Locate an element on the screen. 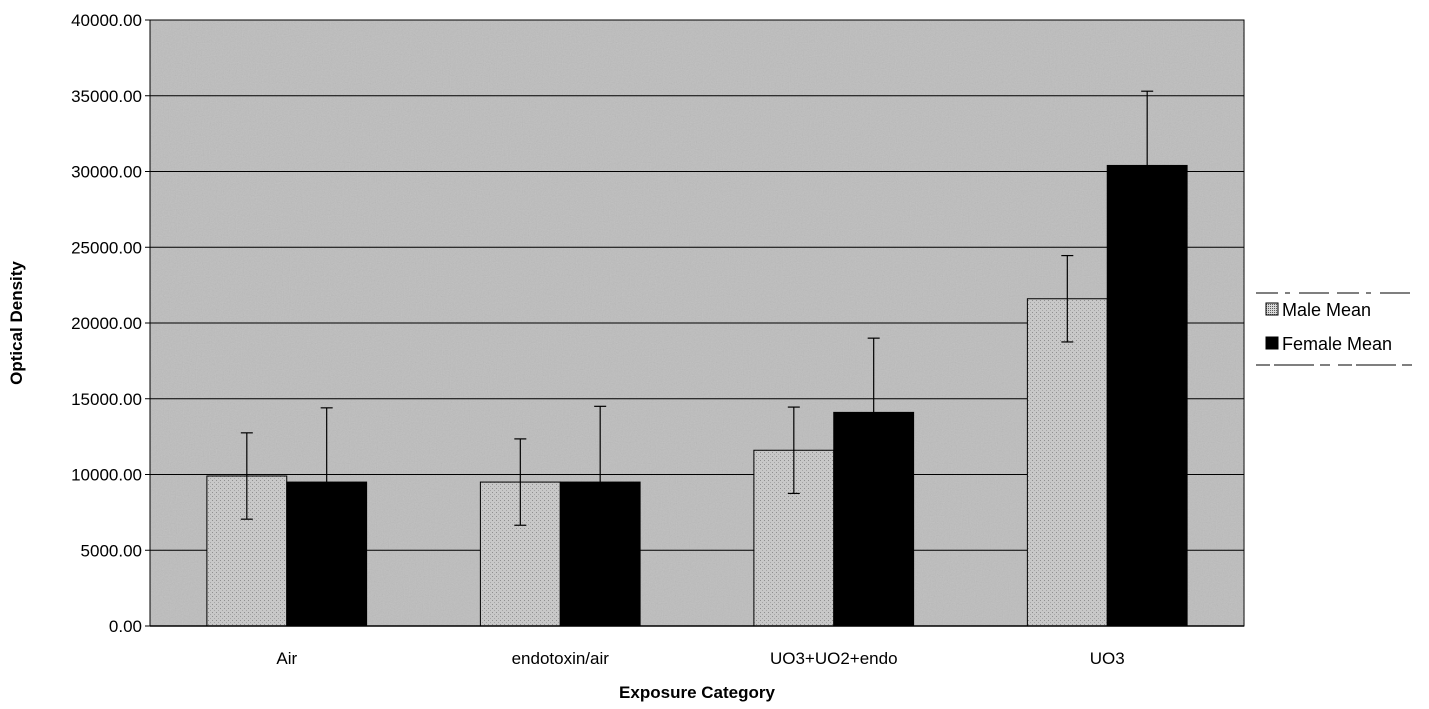 Image resolution: width=1429 pixels, height=709 pixels. x-tick-label: UO3 is located at coordinates (1107, 658).